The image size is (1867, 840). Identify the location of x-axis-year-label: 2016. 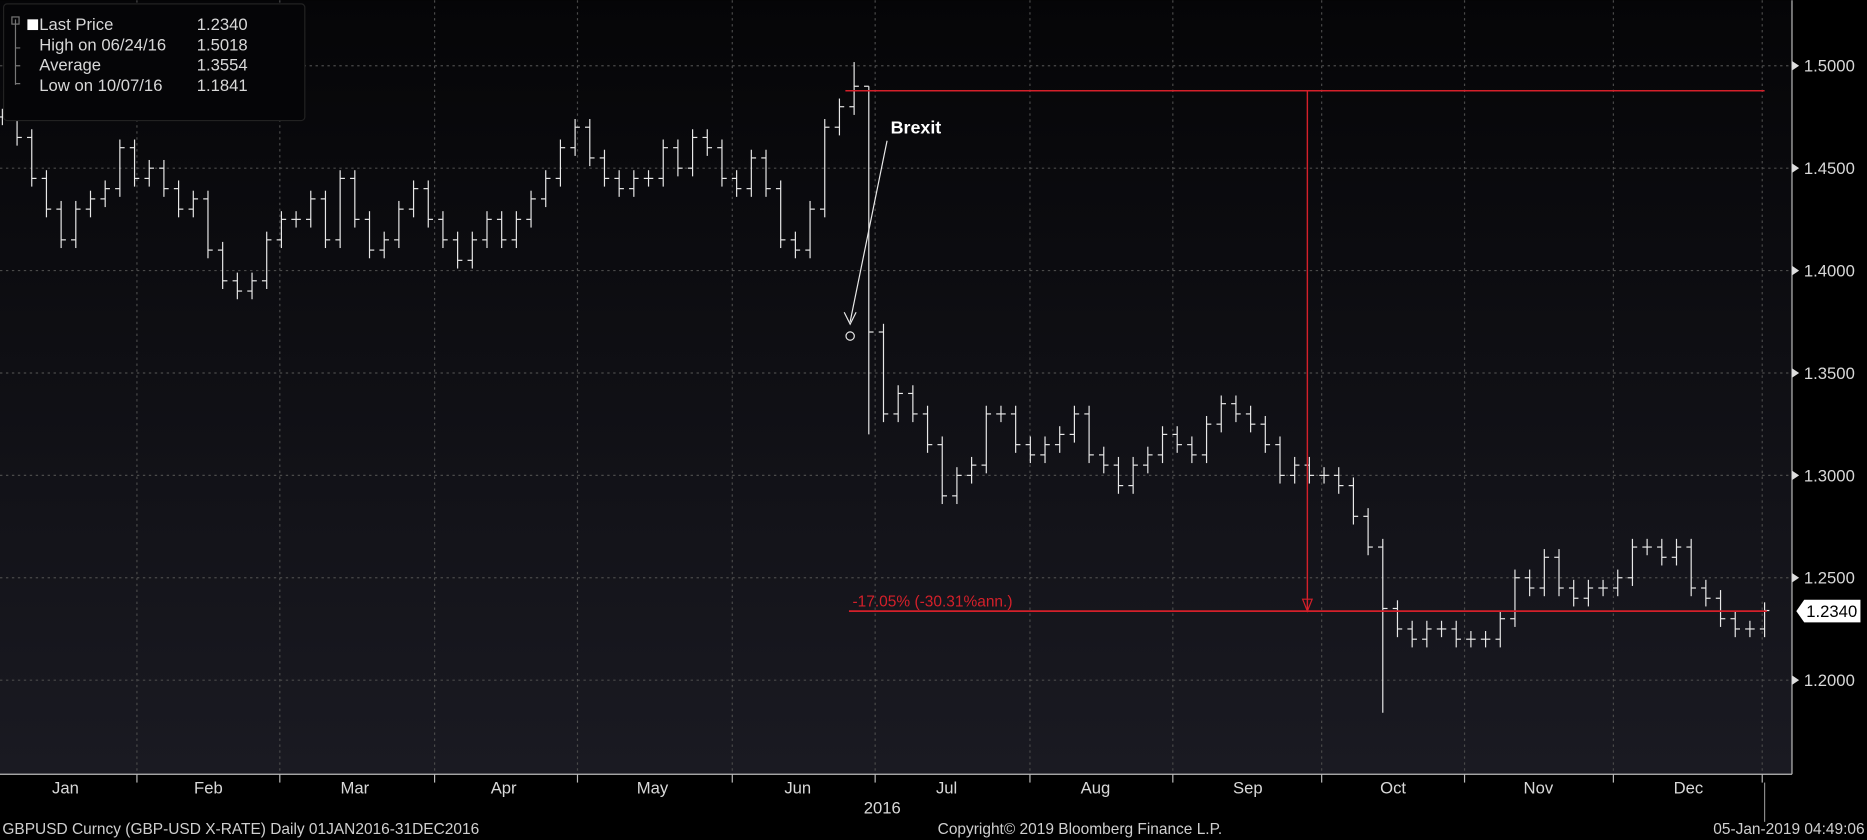
(882, 808).